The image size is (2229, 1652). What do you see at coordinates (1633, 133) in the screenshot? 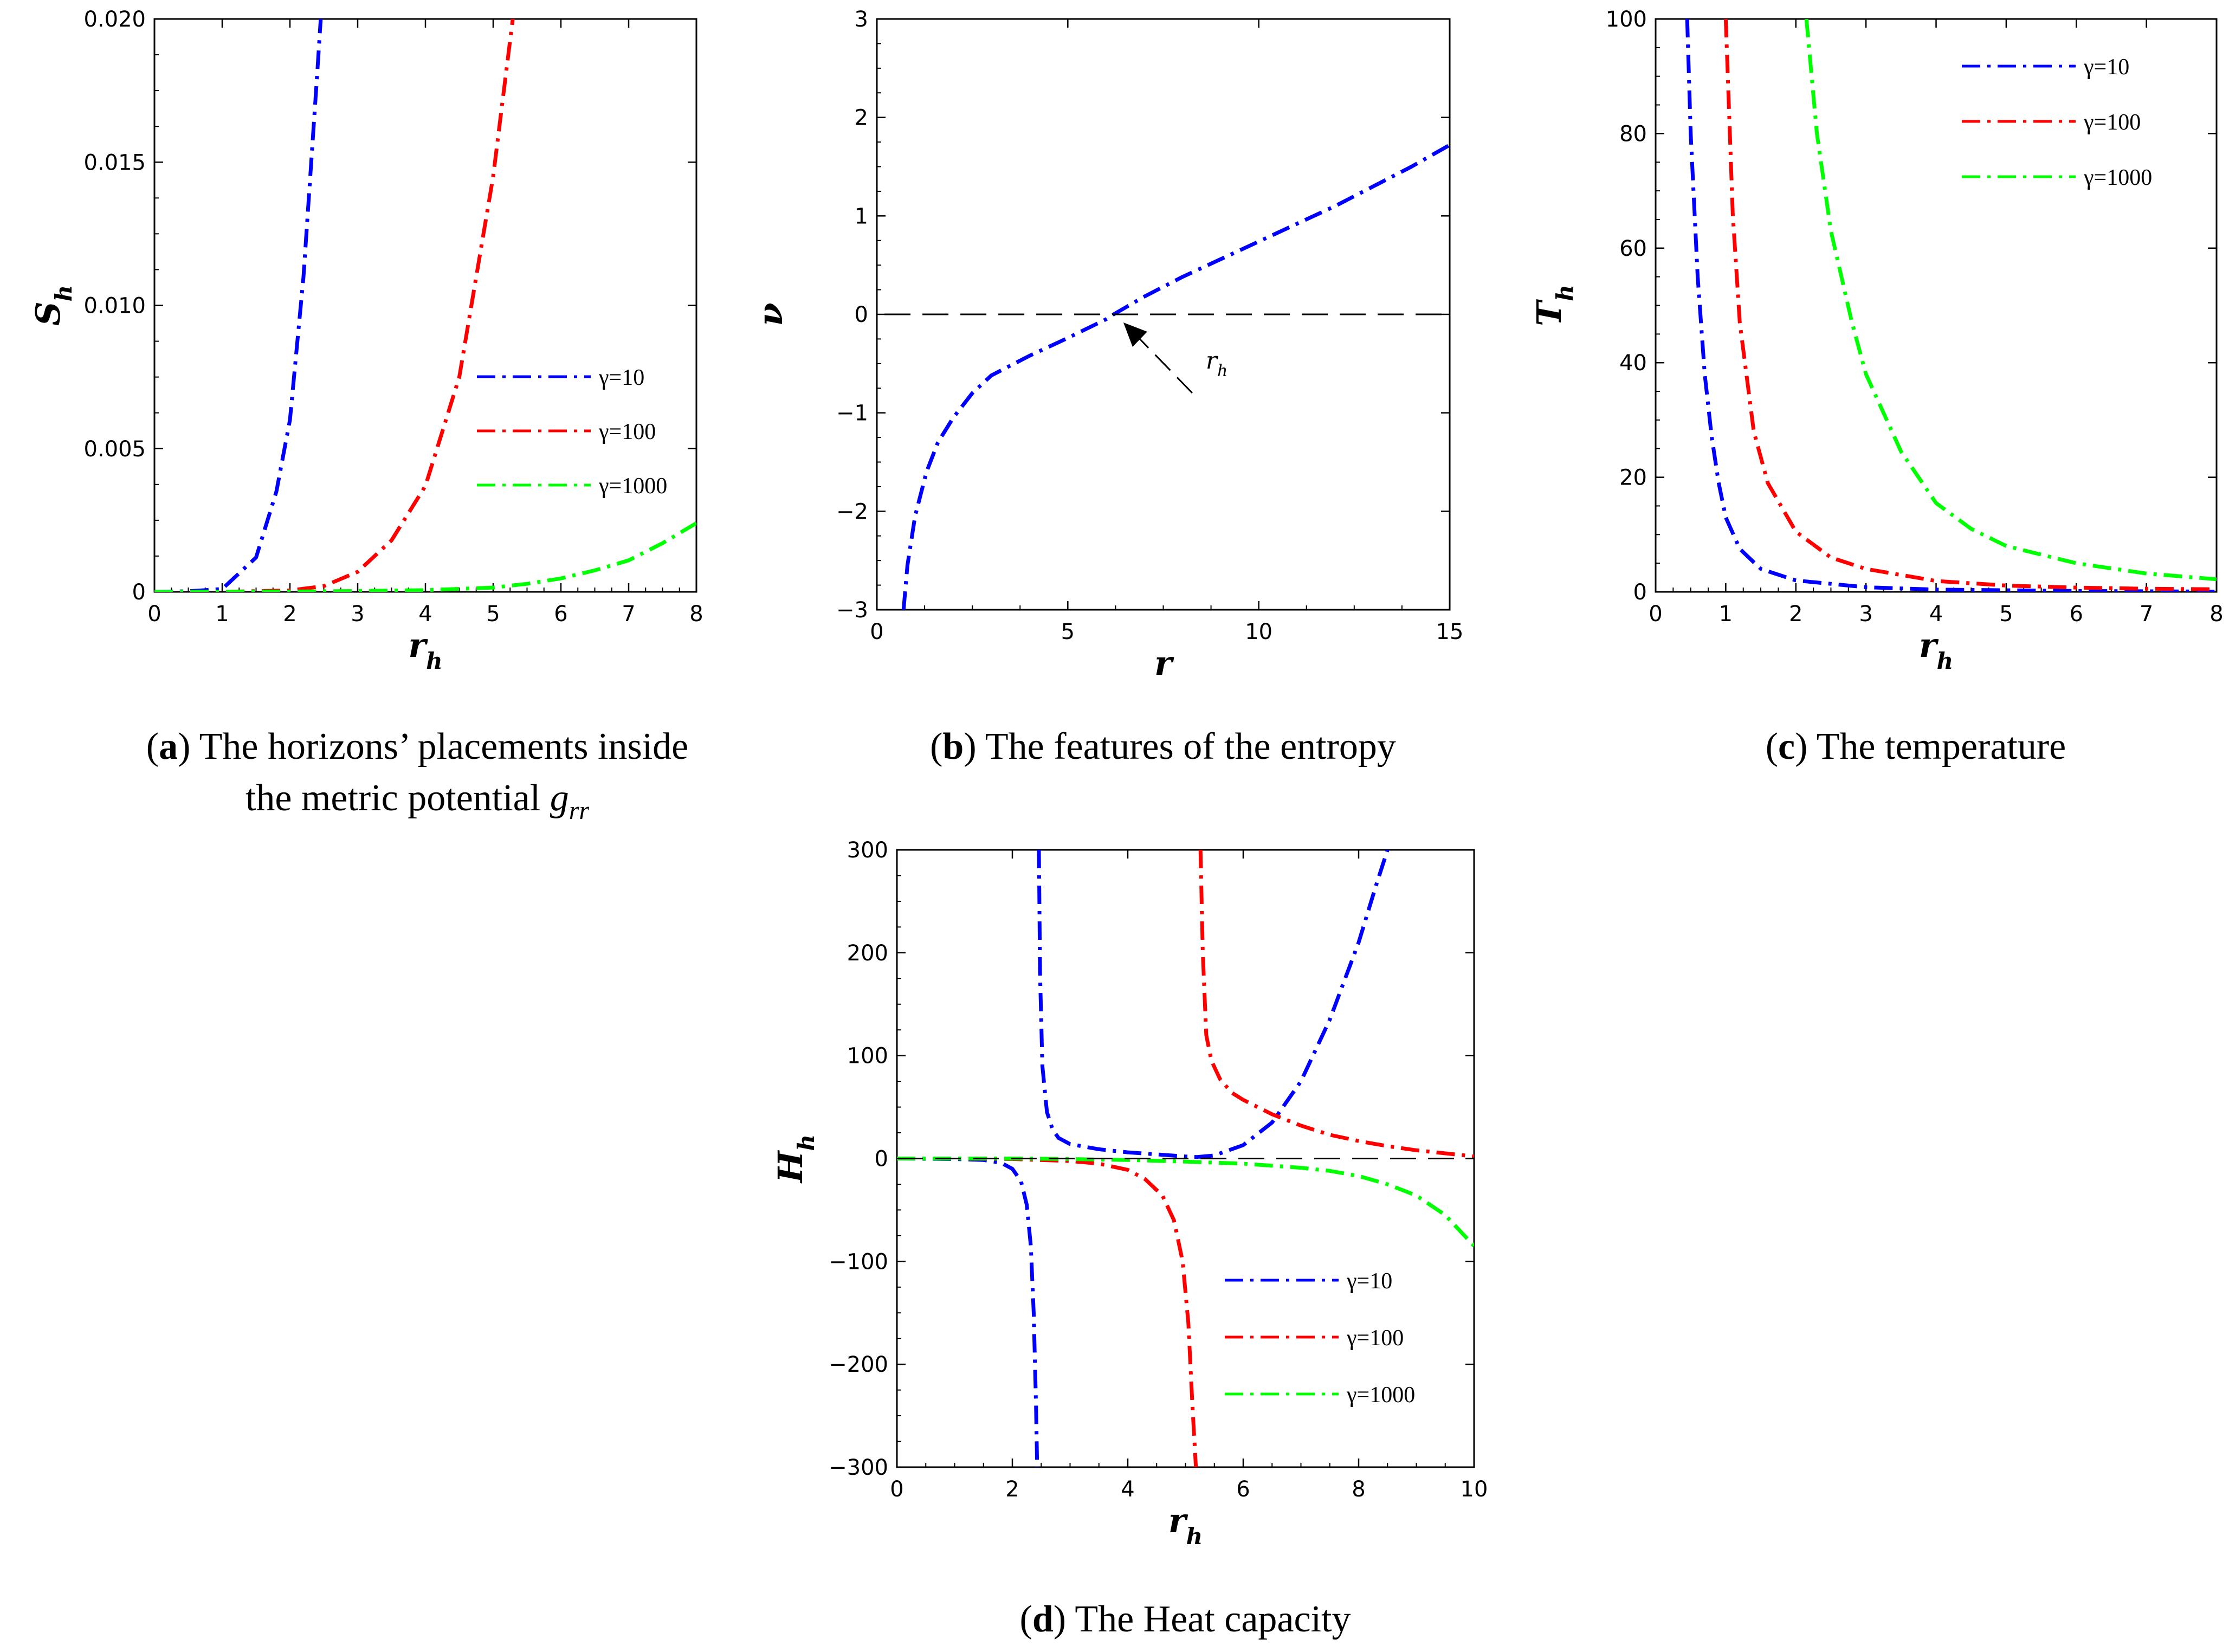
I see `y-tick-label: 80` at bounding box center [1633, 133].